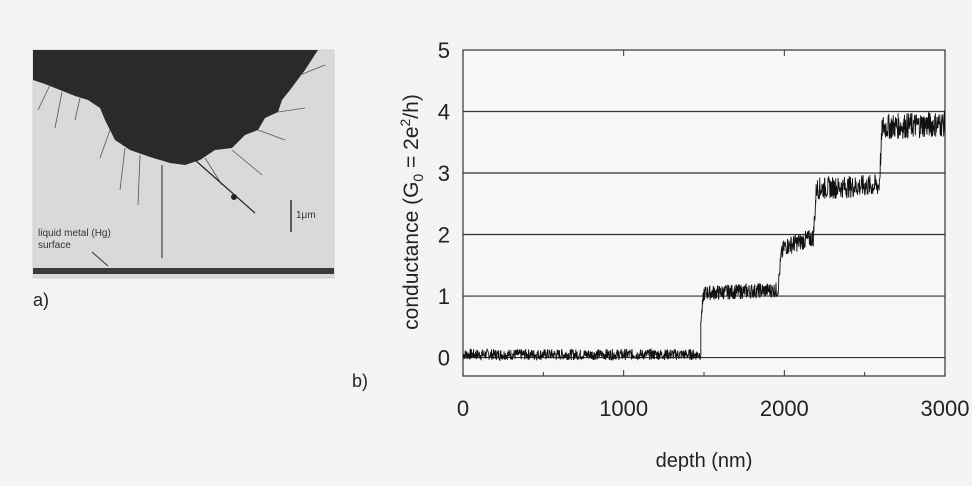 This screenshot has width=972, height=486. Describe the element at coordinates (784, 408) in the screenshot. I see `x-tick-label: 2000` at that location.